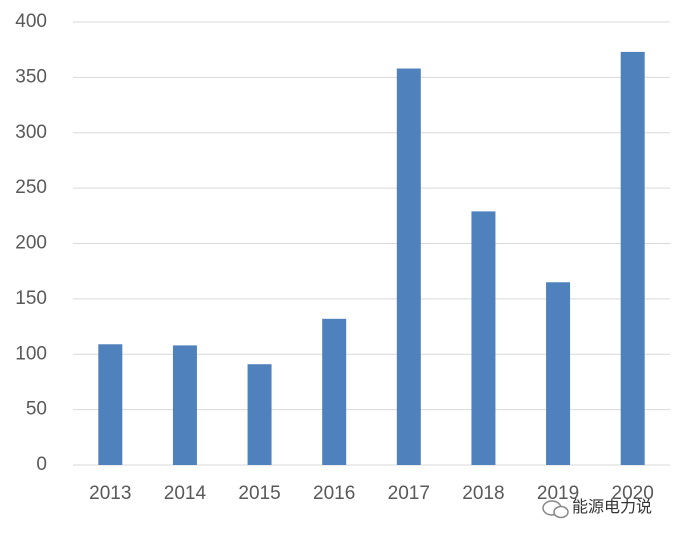  What do you see at coordinates (483, 493) in the screenshot?
I see `x-tick-label: 2018` at bounding box center [483, 493].